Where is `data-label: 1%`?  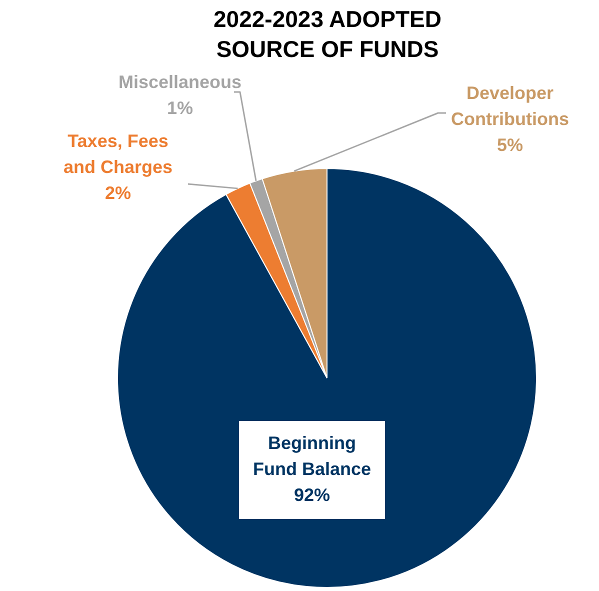 data-label: 1% is located at coordinates (180, 108).